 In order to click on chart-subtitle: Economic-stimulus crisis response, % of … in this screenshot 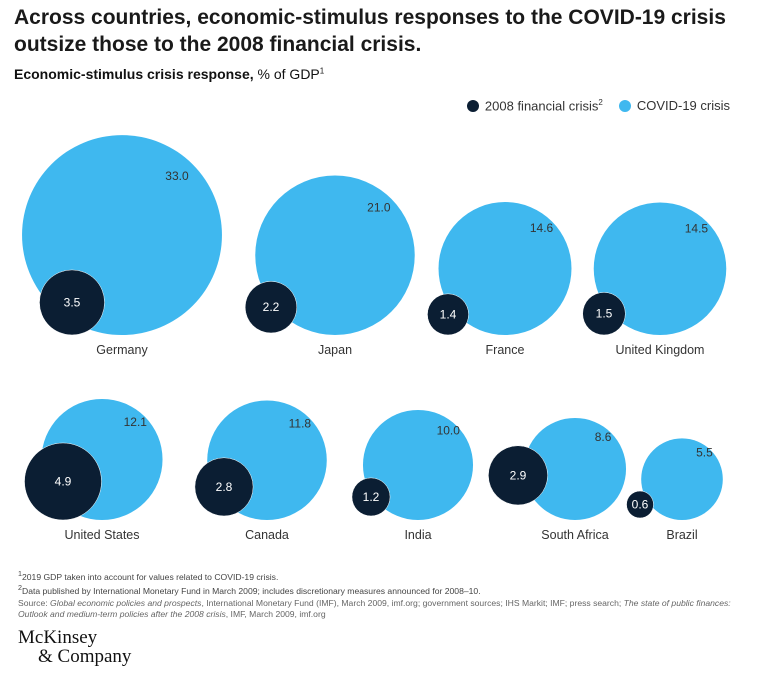, I will do `click(169, 74)`.